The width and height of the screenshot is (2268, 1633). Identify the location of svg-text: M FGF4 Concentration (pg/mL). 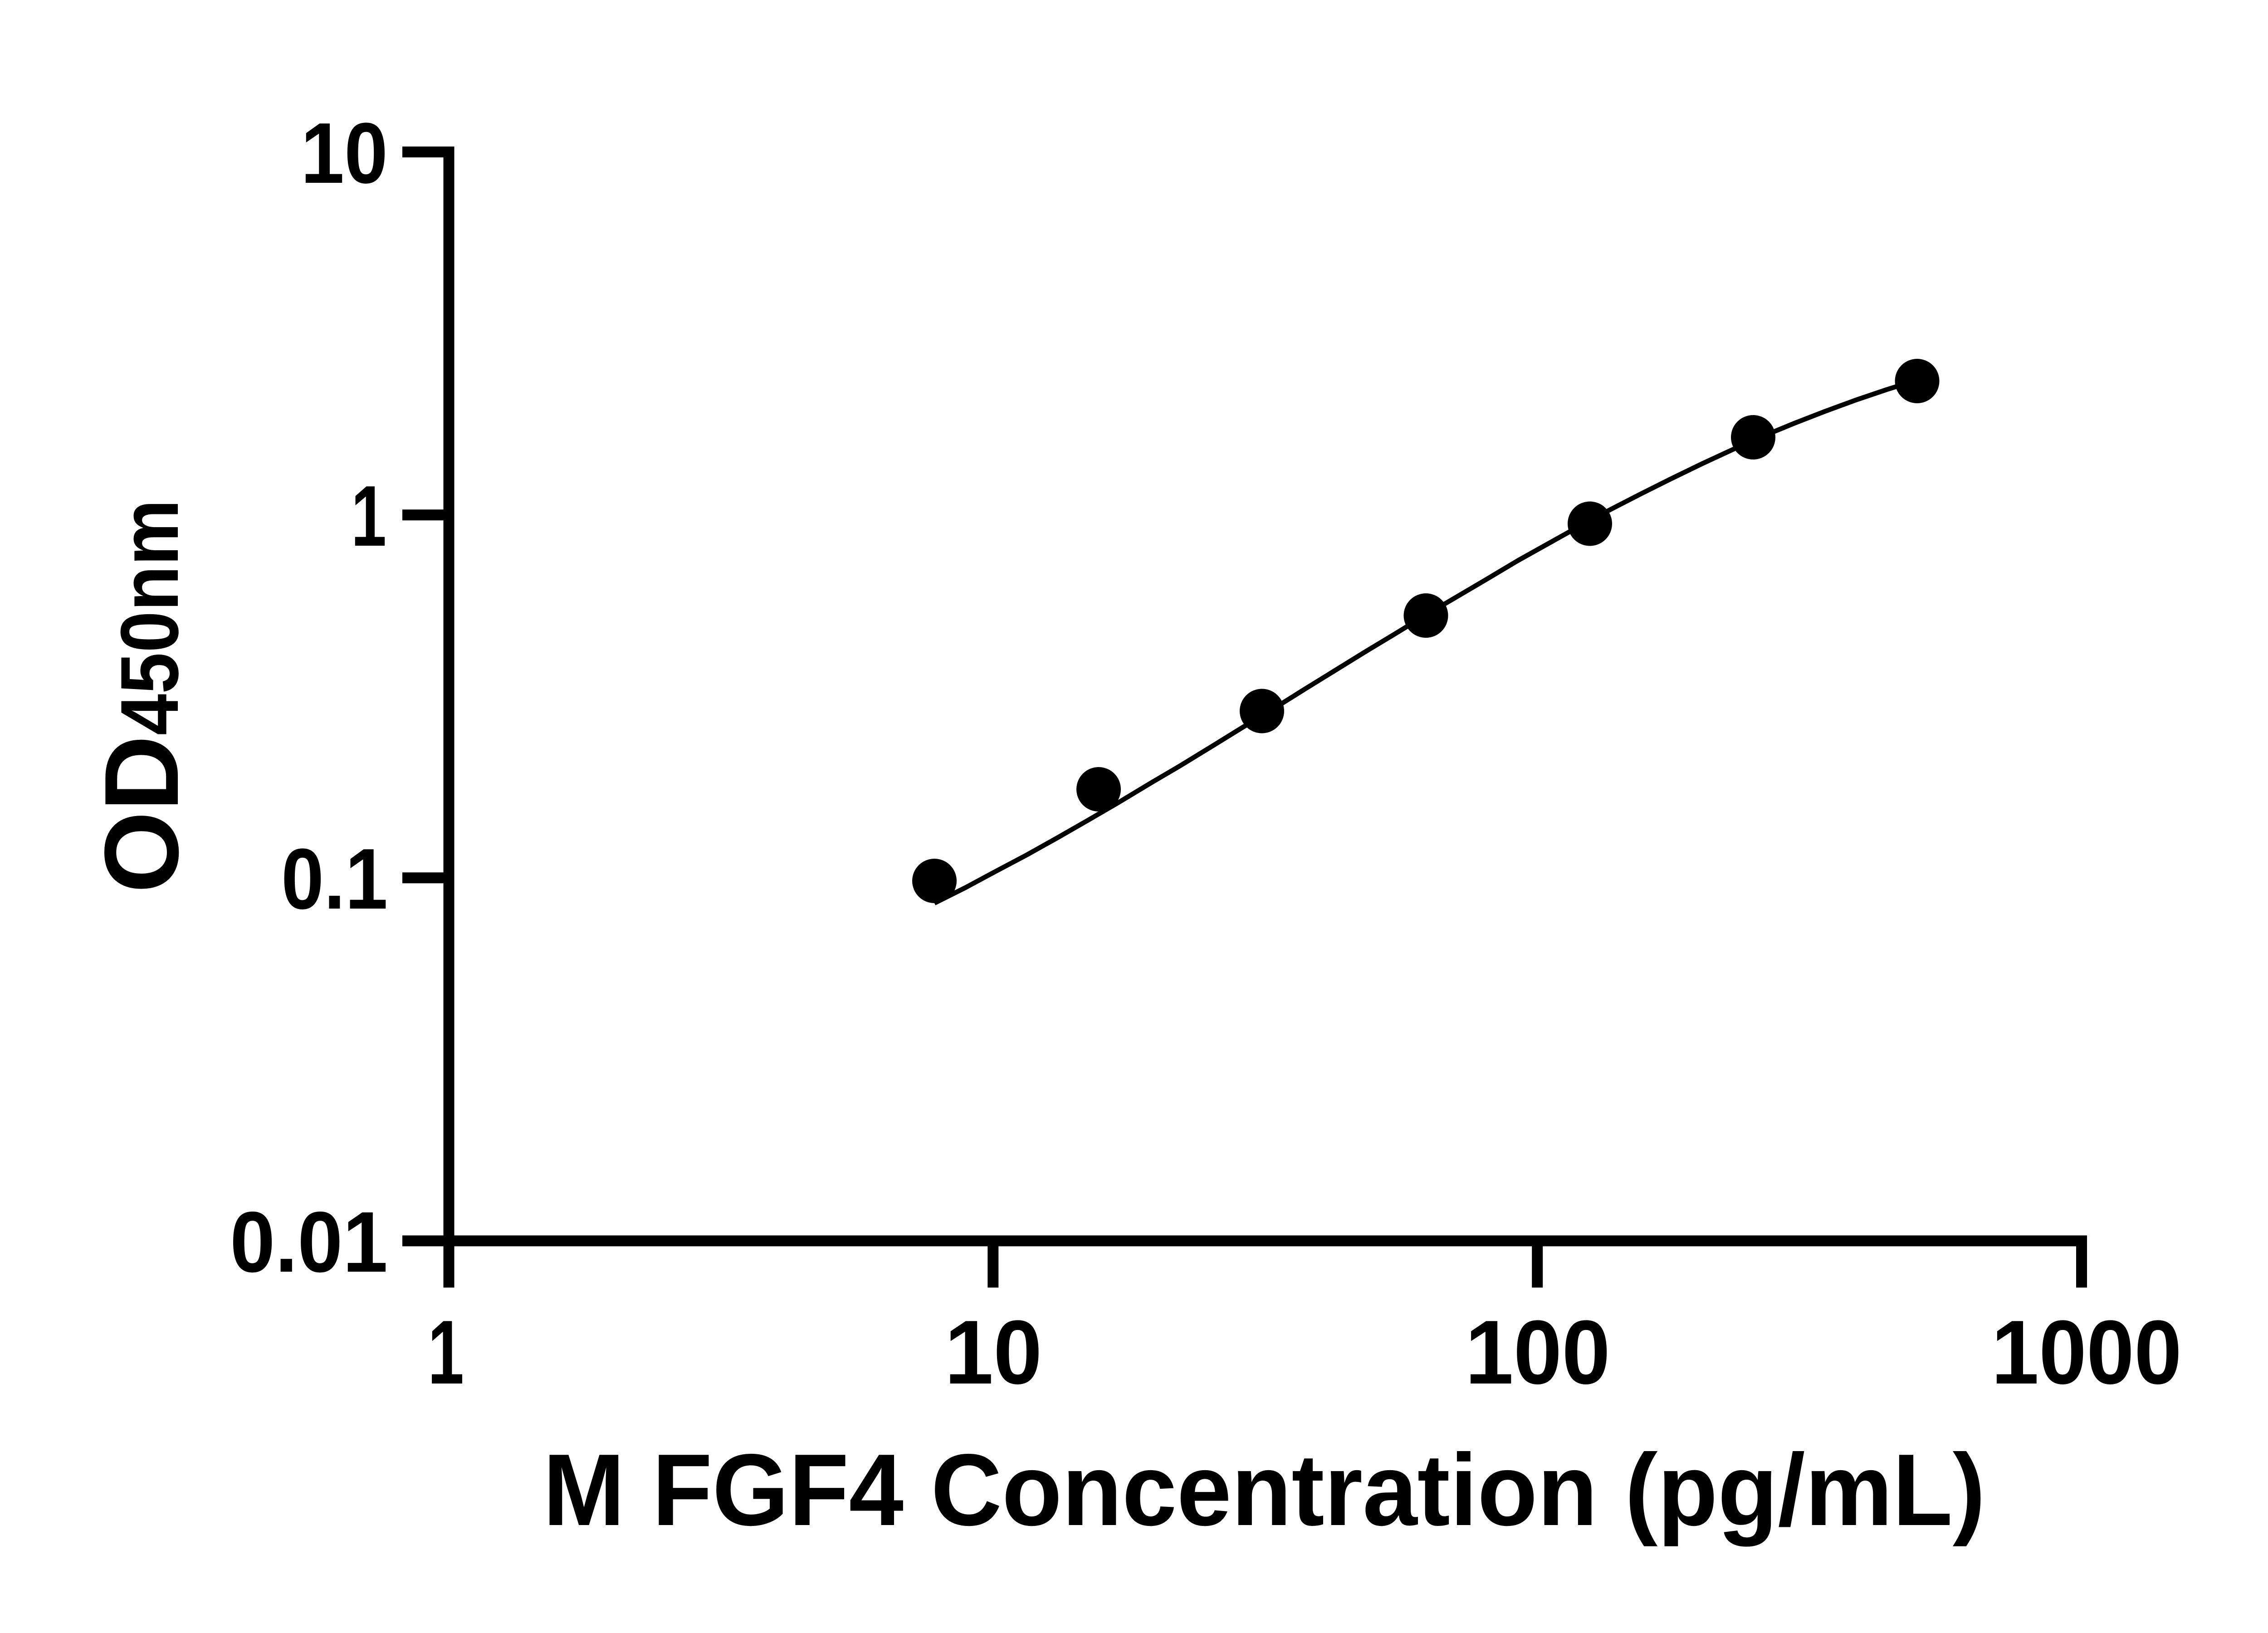
(1264, 1490).